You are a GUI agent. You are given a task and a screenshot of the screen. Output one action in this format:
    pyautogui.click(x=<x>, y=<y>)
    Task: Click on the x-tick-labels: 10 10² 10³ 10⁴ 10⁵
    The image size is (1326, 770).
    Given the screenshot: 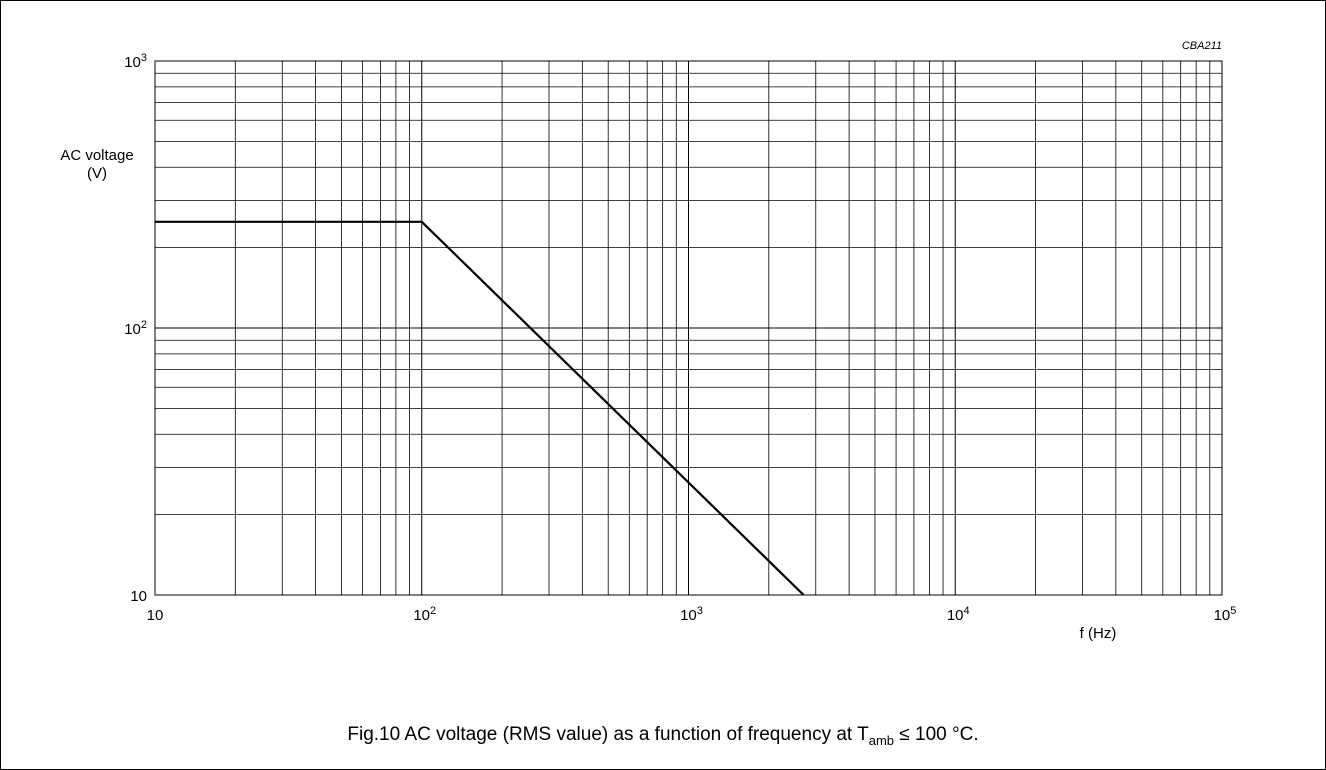 What is the action you would take?
    pyautogui.click(x=692, y=614)
    